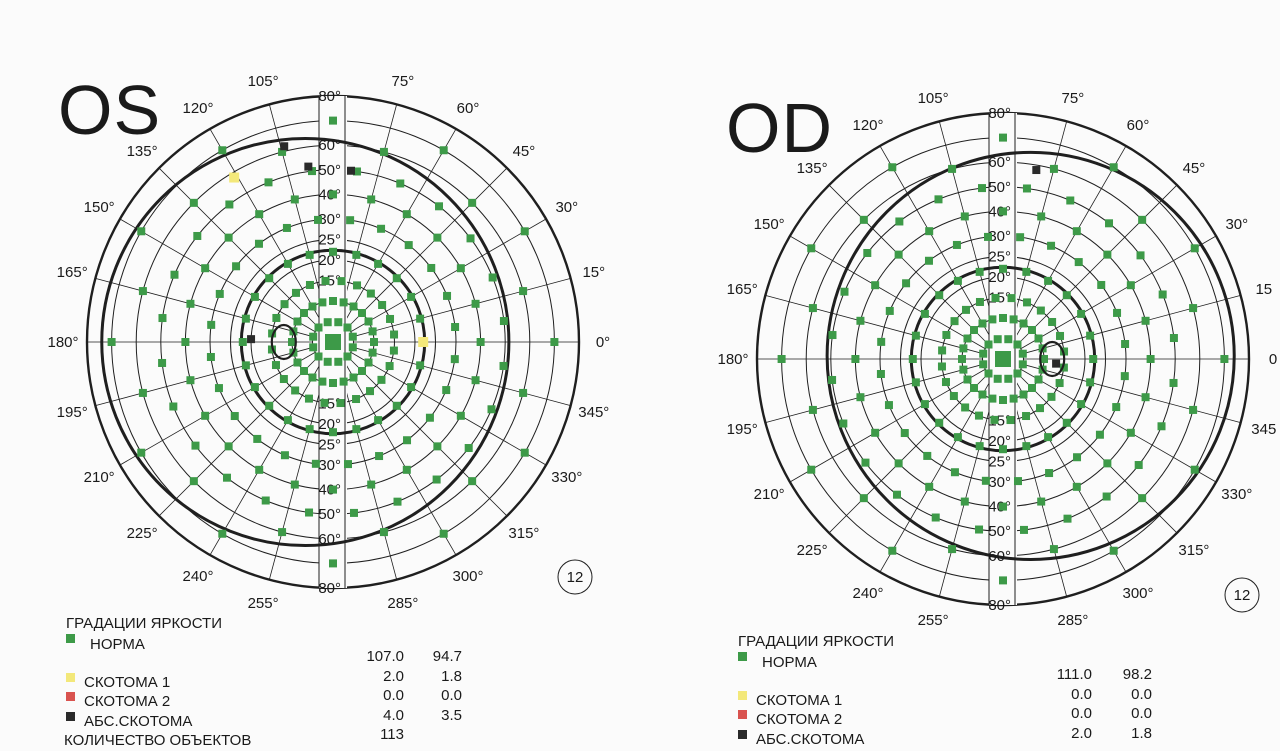 The image size is (1280, 751). I want to click on angle-label: 60°, so click(1138, 125).